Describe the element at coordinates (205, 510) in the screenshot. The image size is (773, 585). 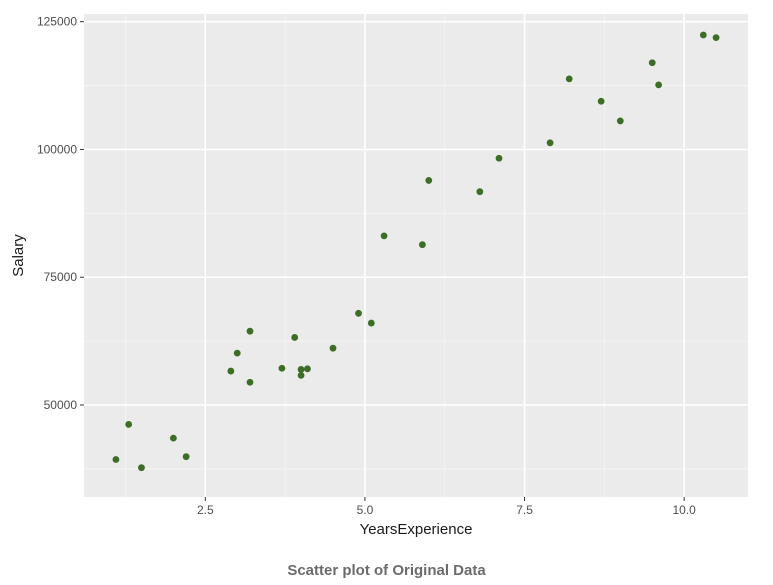
I see `x-tick-label: 2.5` at that location.